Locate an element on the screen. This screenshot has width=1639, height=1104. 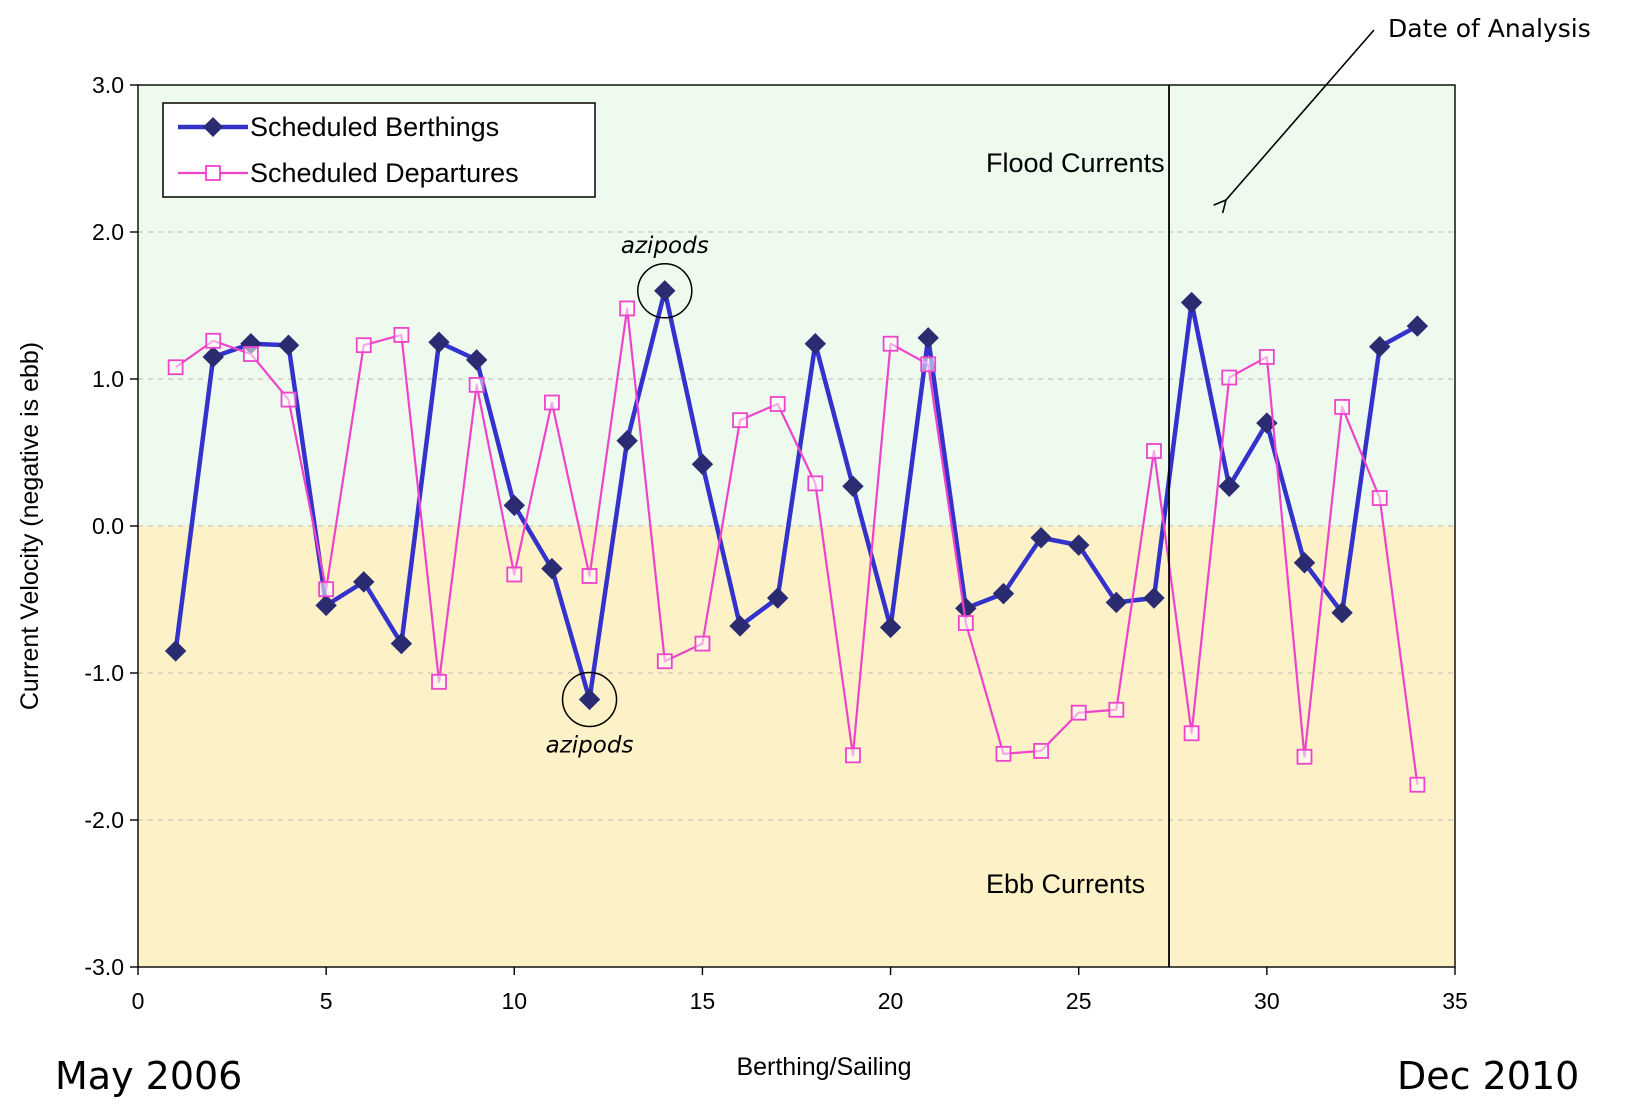
legend-berthings-label: Scheduled Berthings is located at coordinates (374, 127).